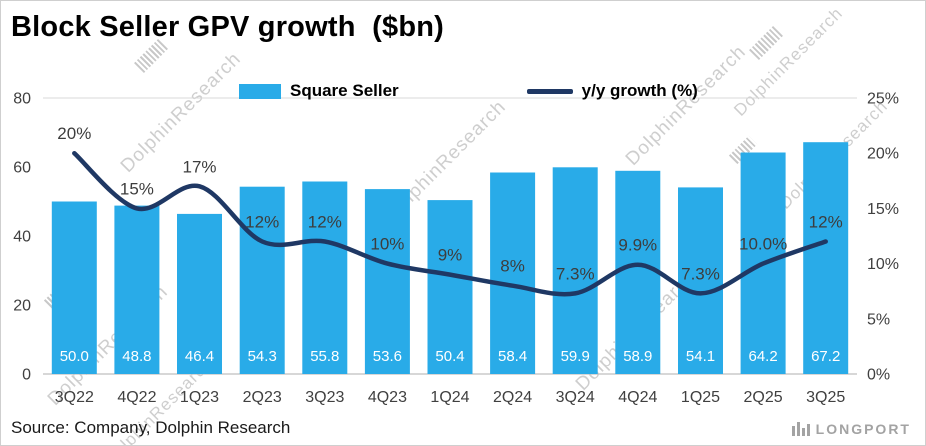  What do you see at coordinates (512, 356) in the screenshot?
I see `bar-value-label: 58.4` at bounding box center [512, 356].